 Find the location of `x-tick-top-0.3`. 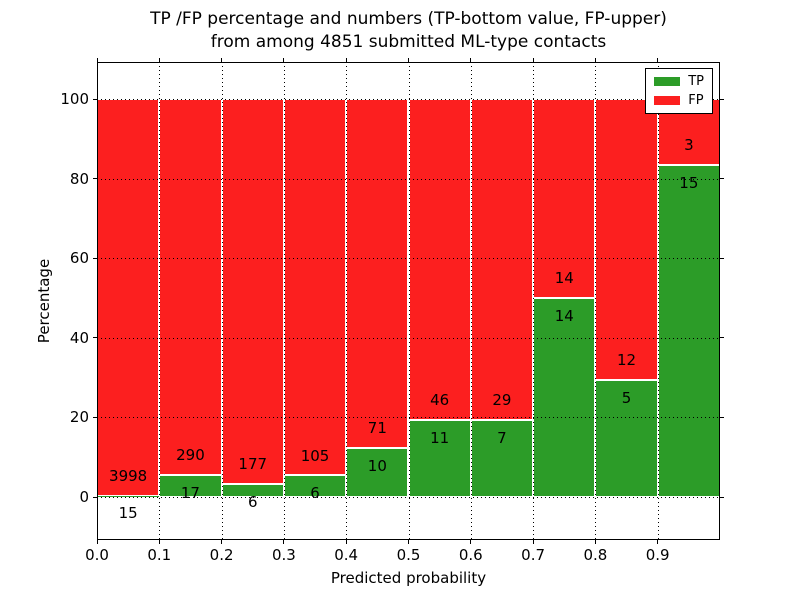

x-tick-top-0.3 is located at coordinates (284, 60).